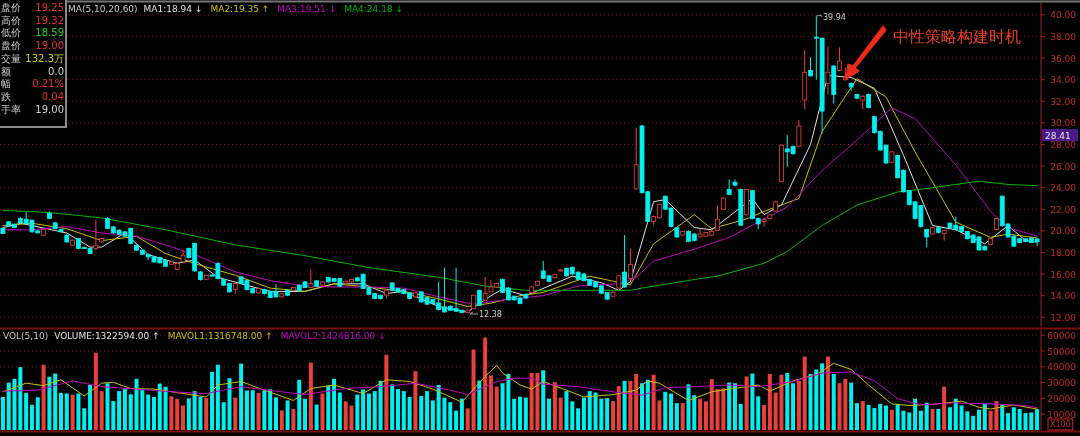 The image size is (1080, 436). What do you see at coordinates (1063, 317) in the screenshot?
I see `y-tick-label: 12.00` at bounding box center [1063, 317].